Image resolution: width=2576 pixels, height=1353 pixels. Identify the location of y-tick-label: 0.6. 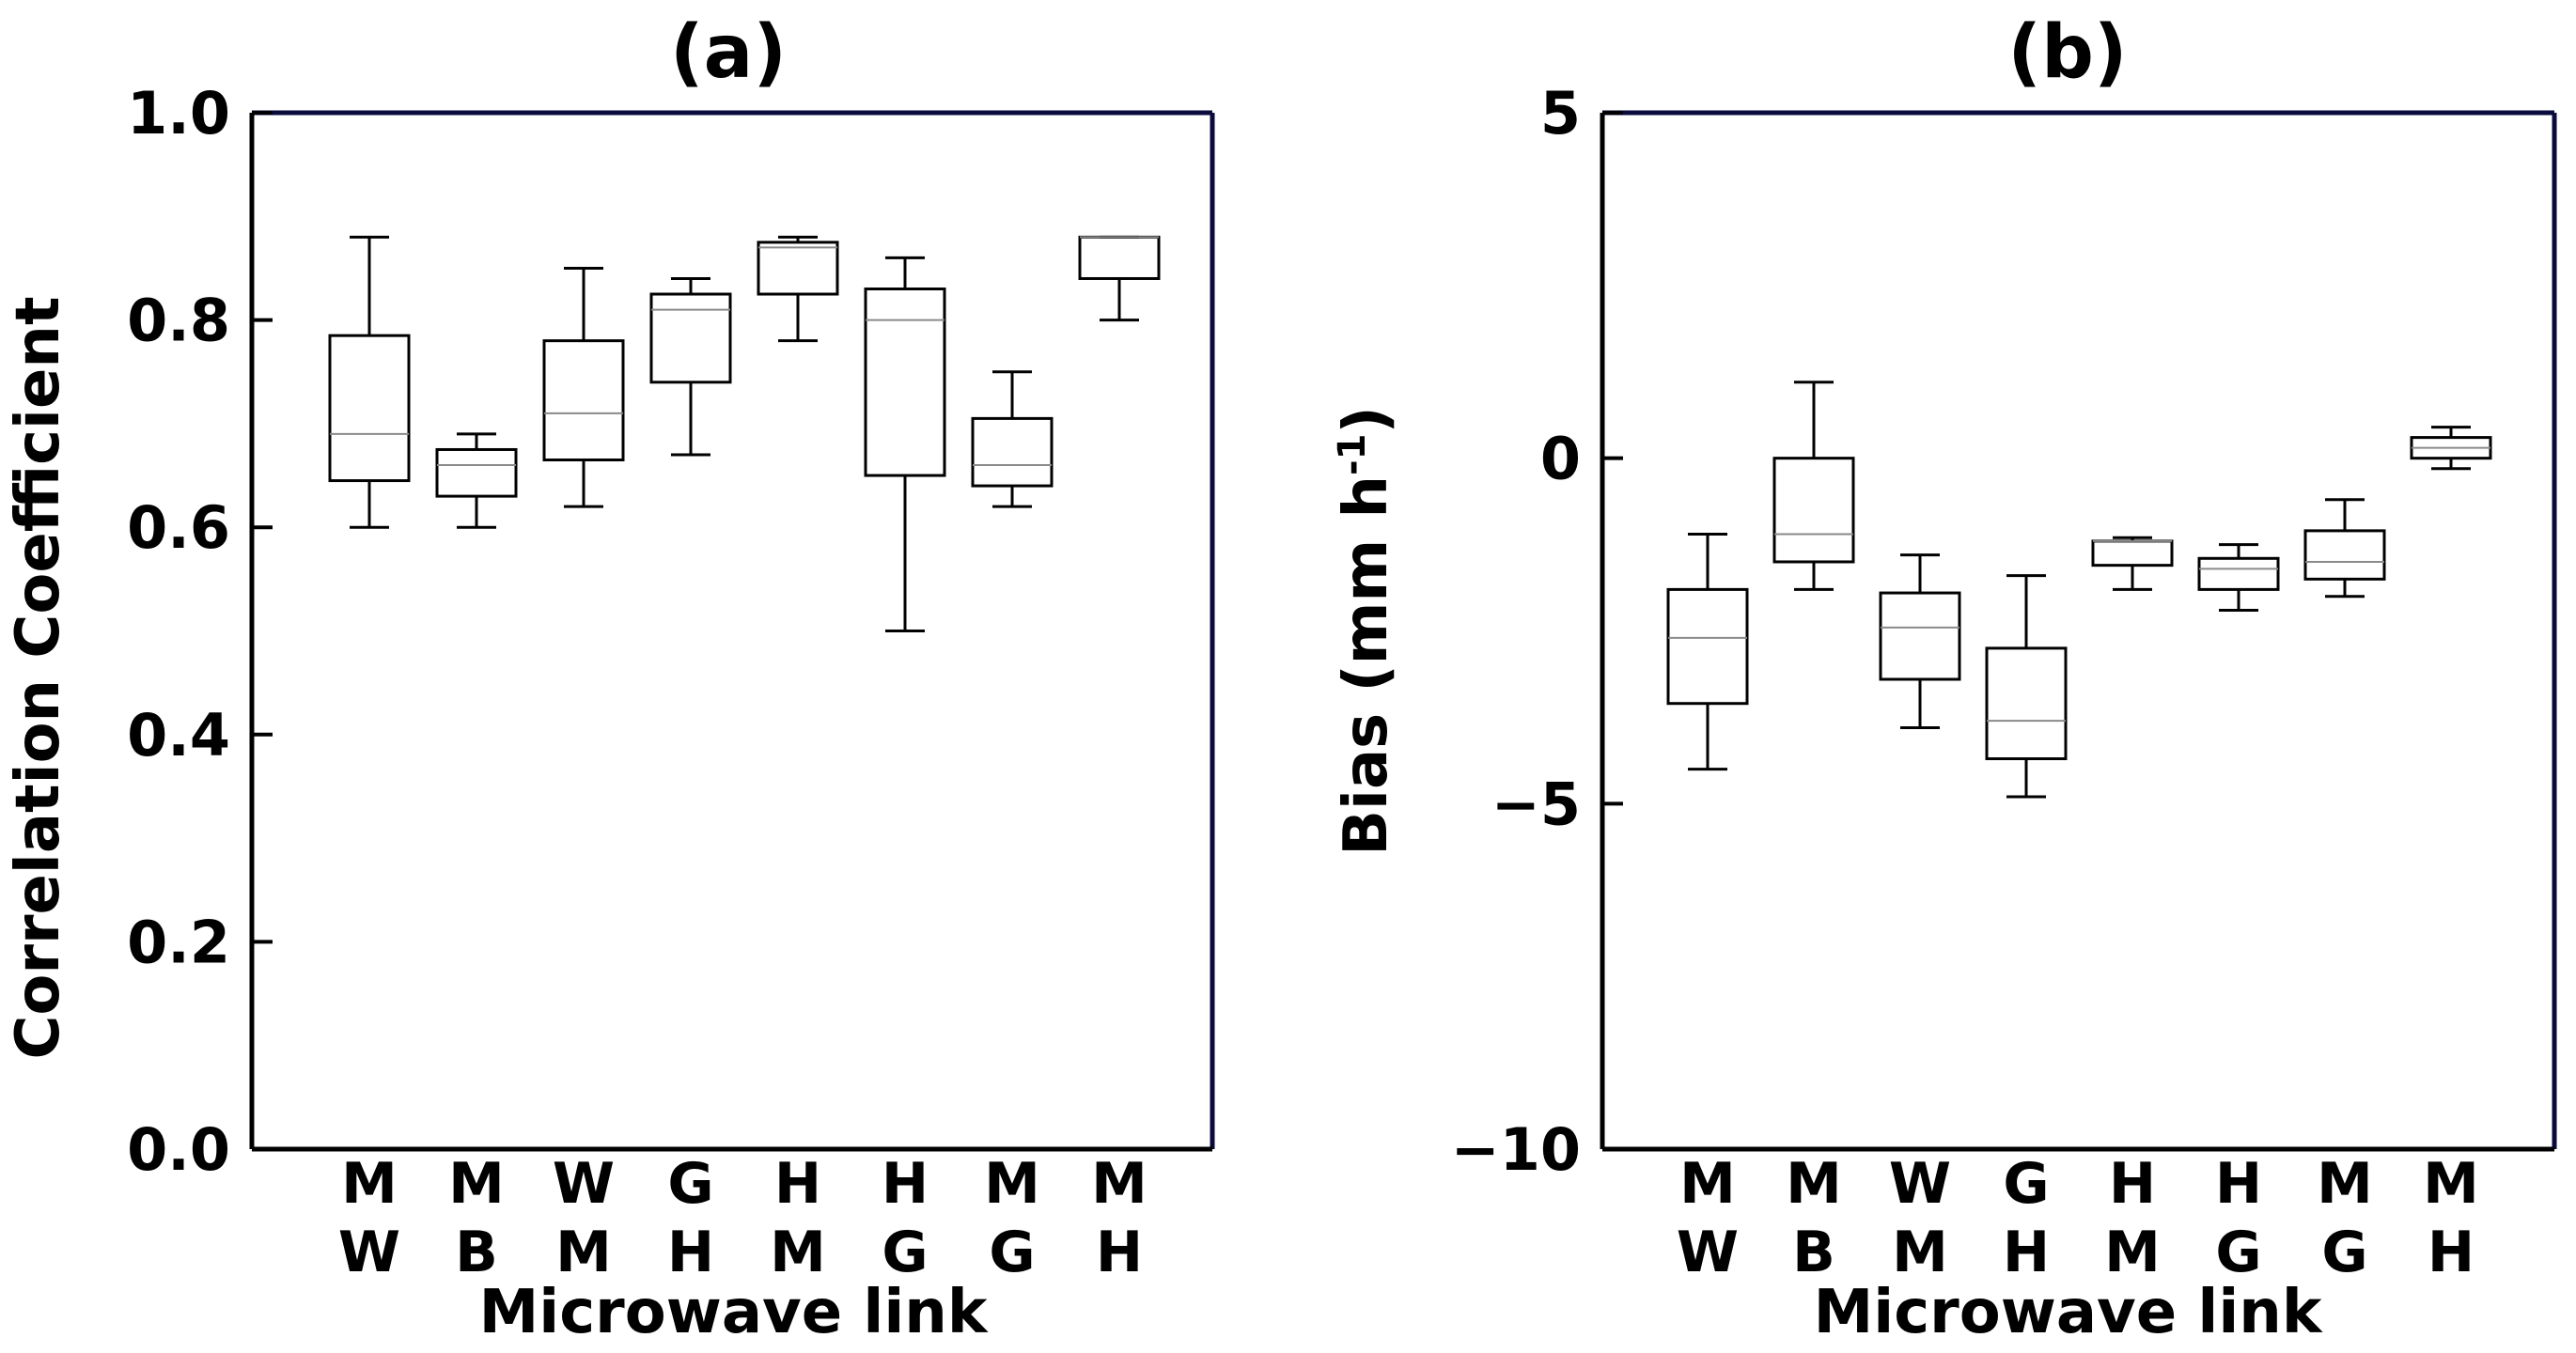
(178, 527).